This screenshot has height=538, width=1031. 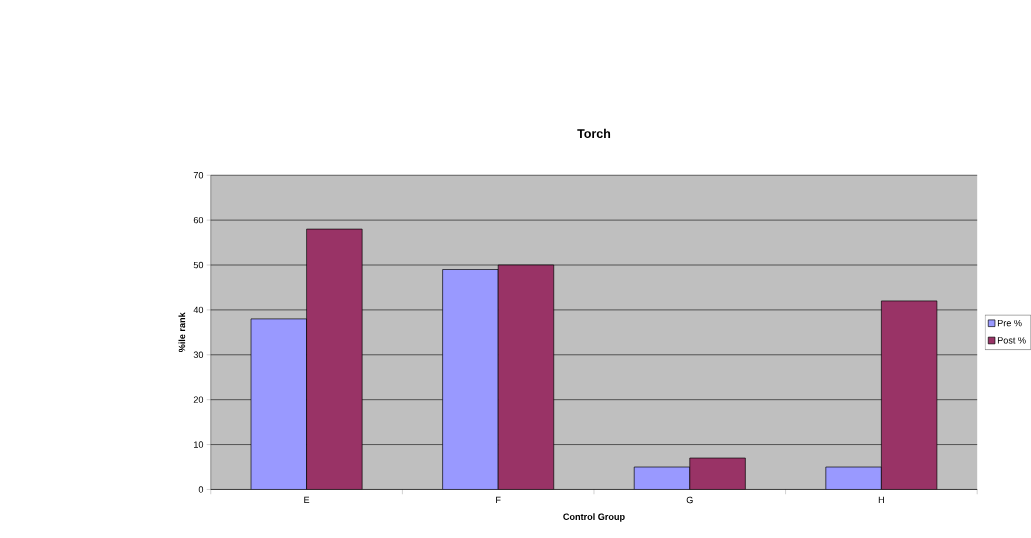 I want to click on legend-label: Pre %, so click(x=1009, y=323).